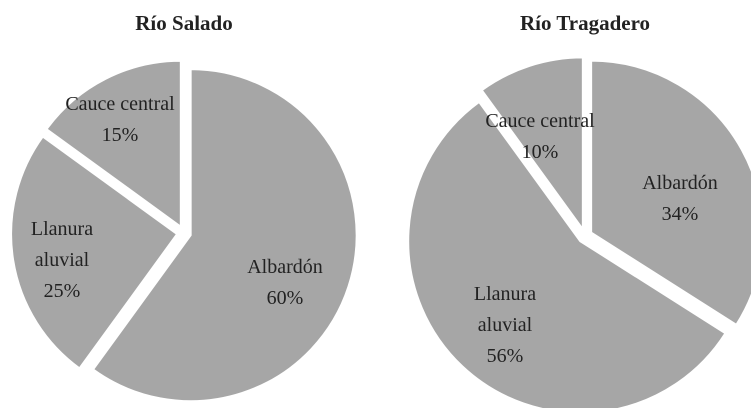 This screenshot has height=408, width=751. I want to click on value-label: 56%, so click(505, 356).